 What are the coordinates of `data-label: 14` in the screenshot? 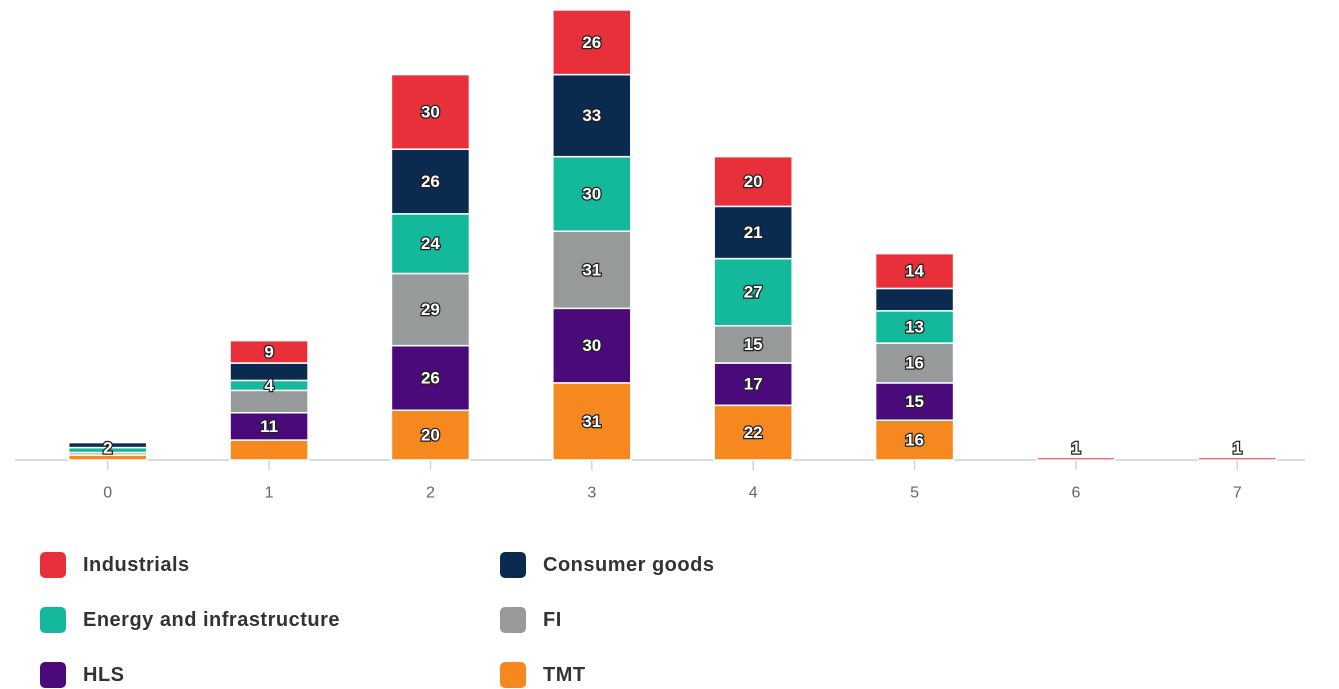 It's located at (914, 271).